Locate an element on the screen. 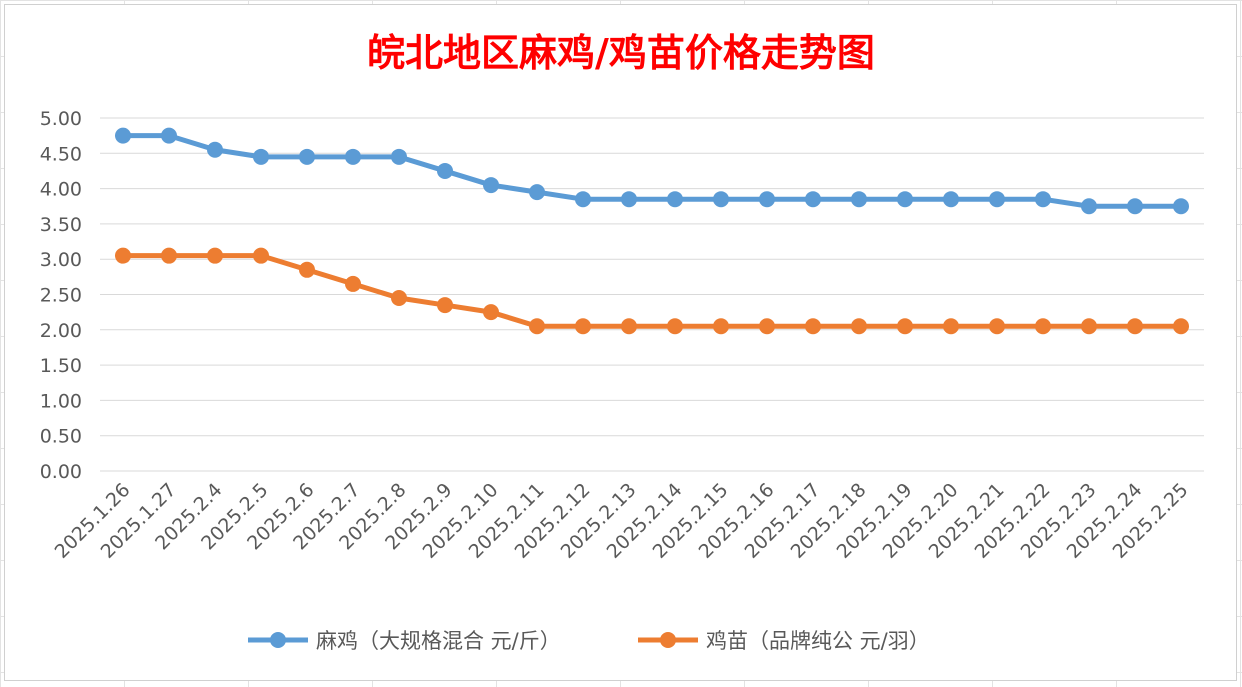 This screenshot has height=687, width=1242. legend-label-2: 鸡苗（品牌纯公 元/羽） is located at coordinates (818, 641).